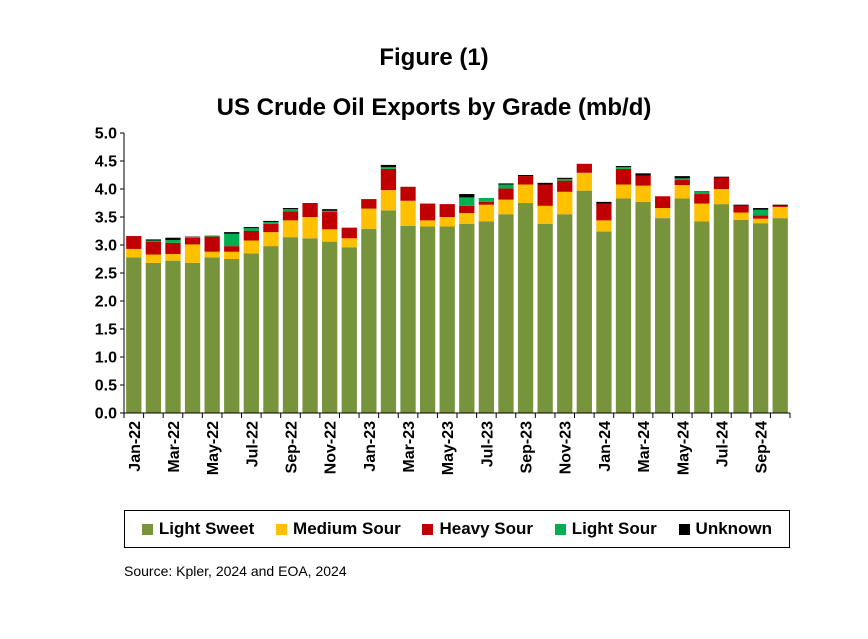 This screenshot has height=639, width=868. I want to click on legend-item: Unknown, so click(725, 529).